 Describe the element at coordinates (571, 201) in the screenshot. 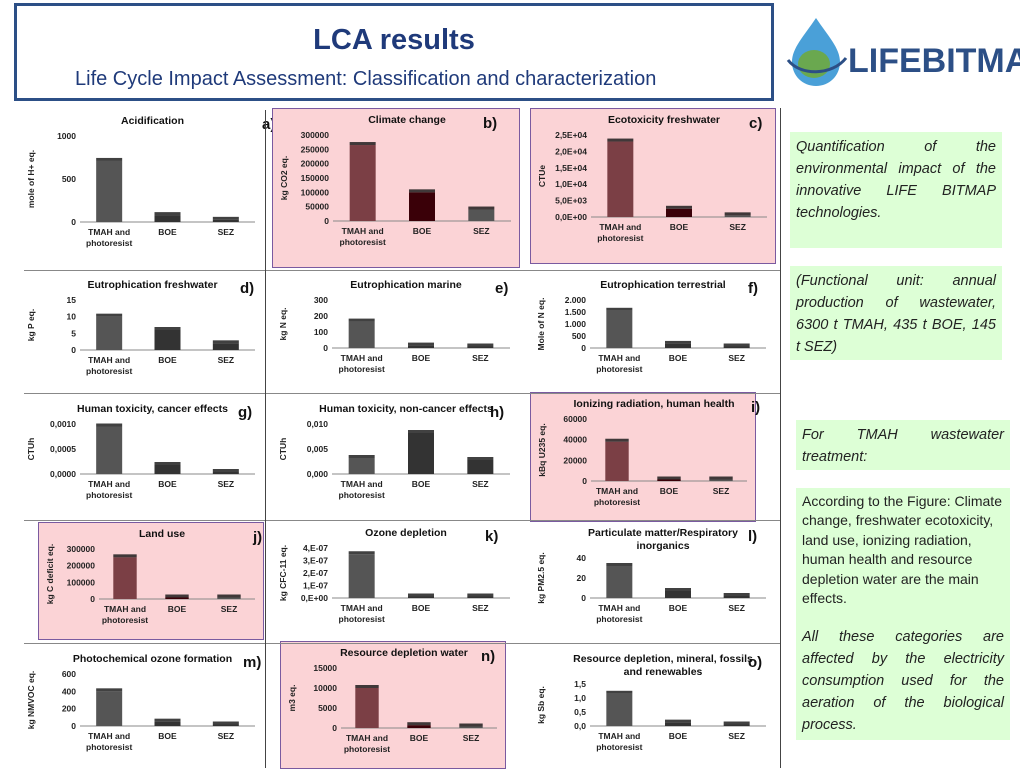

I see `chart-ytick: 5,0E+03` at that location.